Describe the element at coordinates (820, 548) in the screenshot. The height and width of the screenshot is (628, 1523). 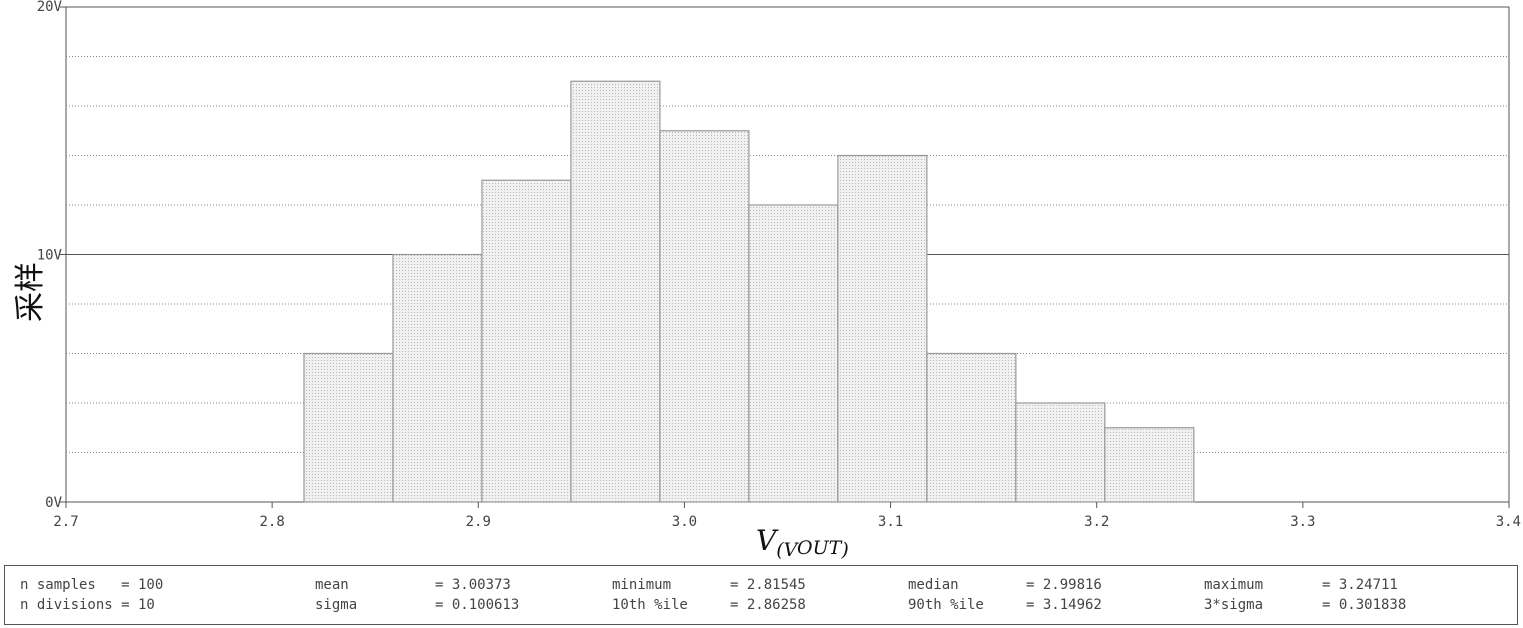
I see `x-axis-label-sub: OUT` at that location.